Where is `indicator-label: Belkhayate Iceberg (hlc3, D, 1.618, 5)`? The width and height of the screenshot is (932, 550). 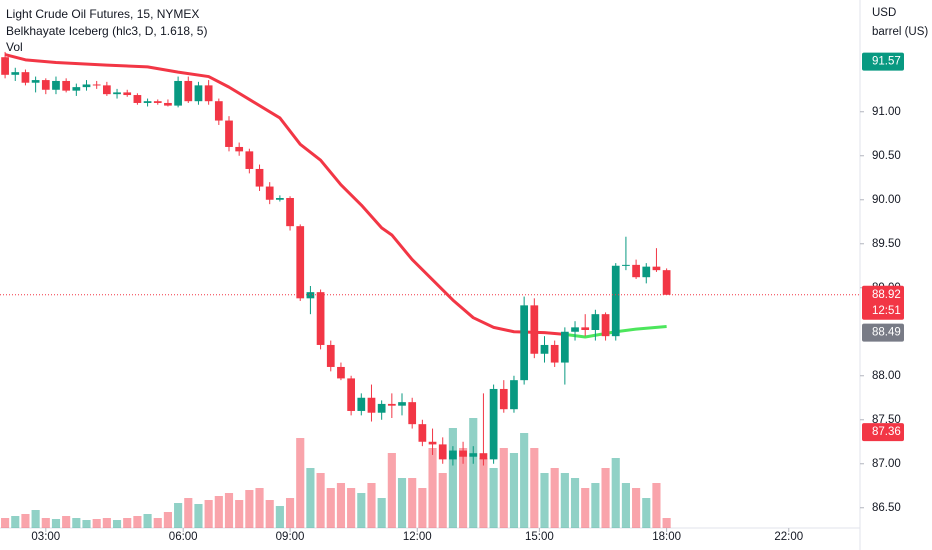
indicator-label: Belkhayate Iceberg (hlc3, D, 1.618, 5) is located at coordinates (106, 31).